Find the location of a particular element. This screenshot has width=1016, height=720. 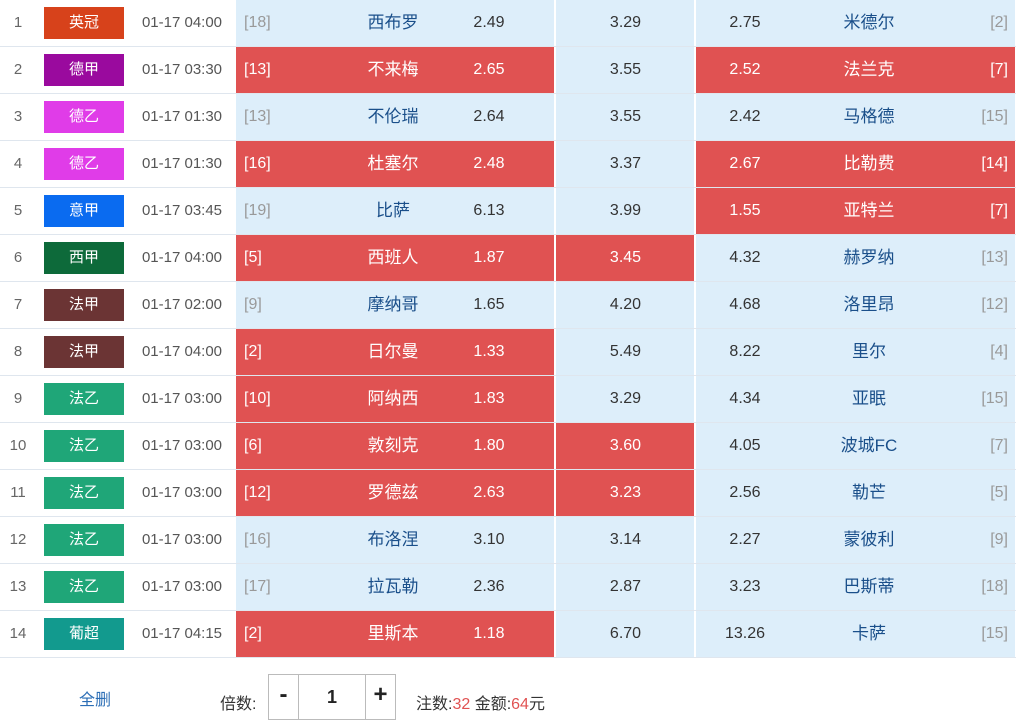

draw-option: 5.49 is located at coordinates (625, 352).